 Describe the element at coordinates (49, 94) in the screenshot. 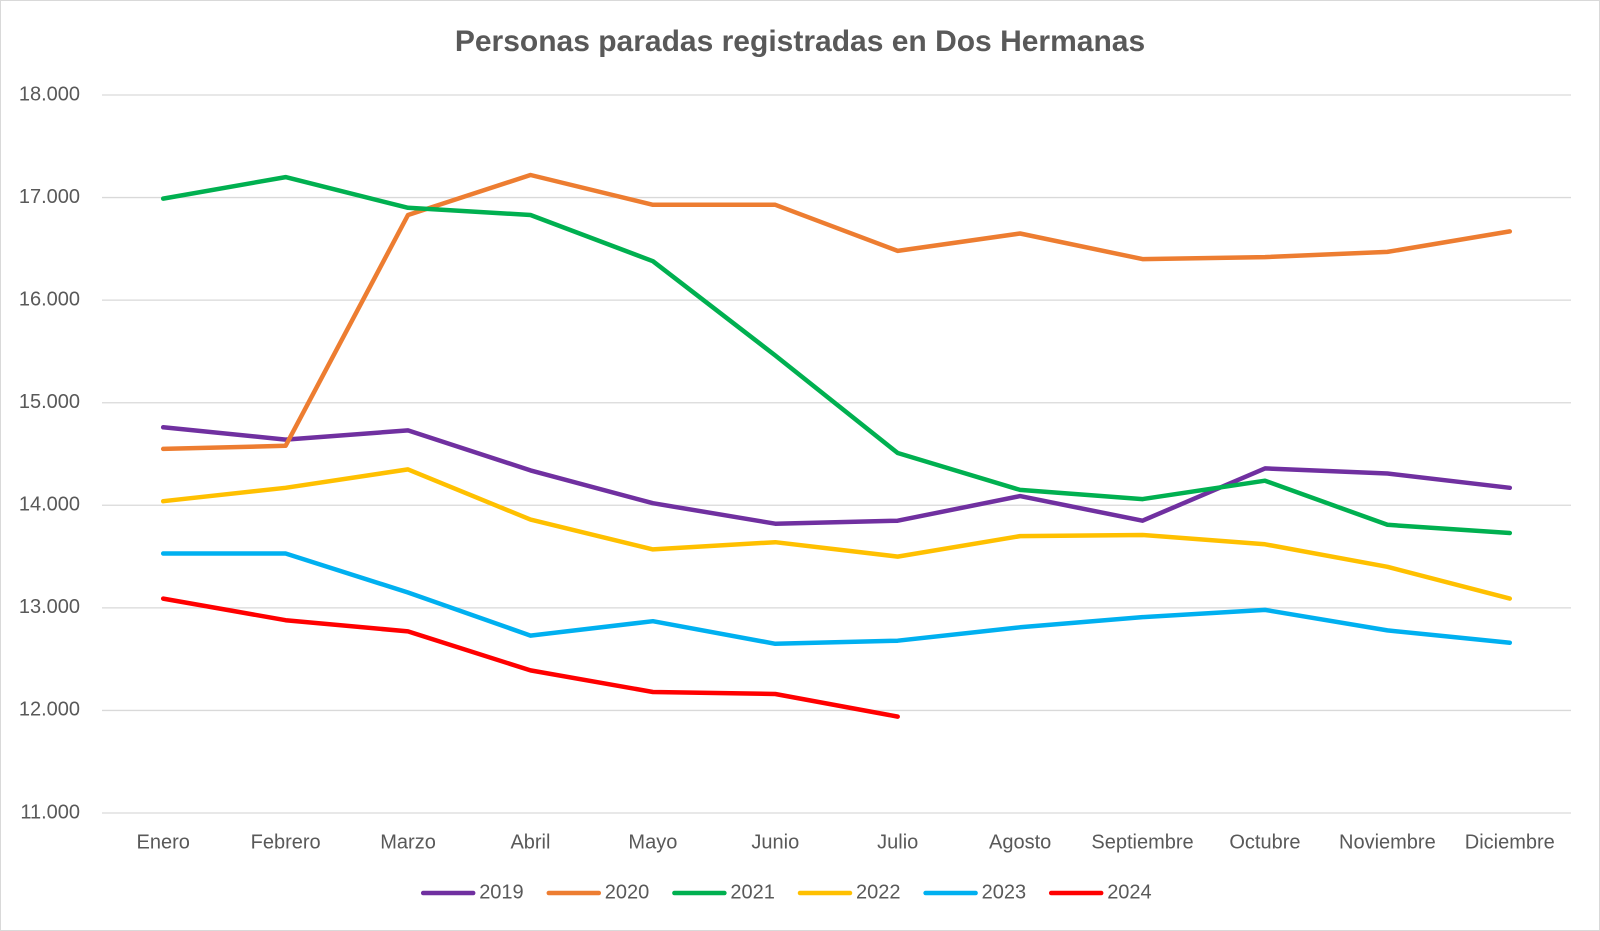

I see `y-tick-label: 18.000` at that location.